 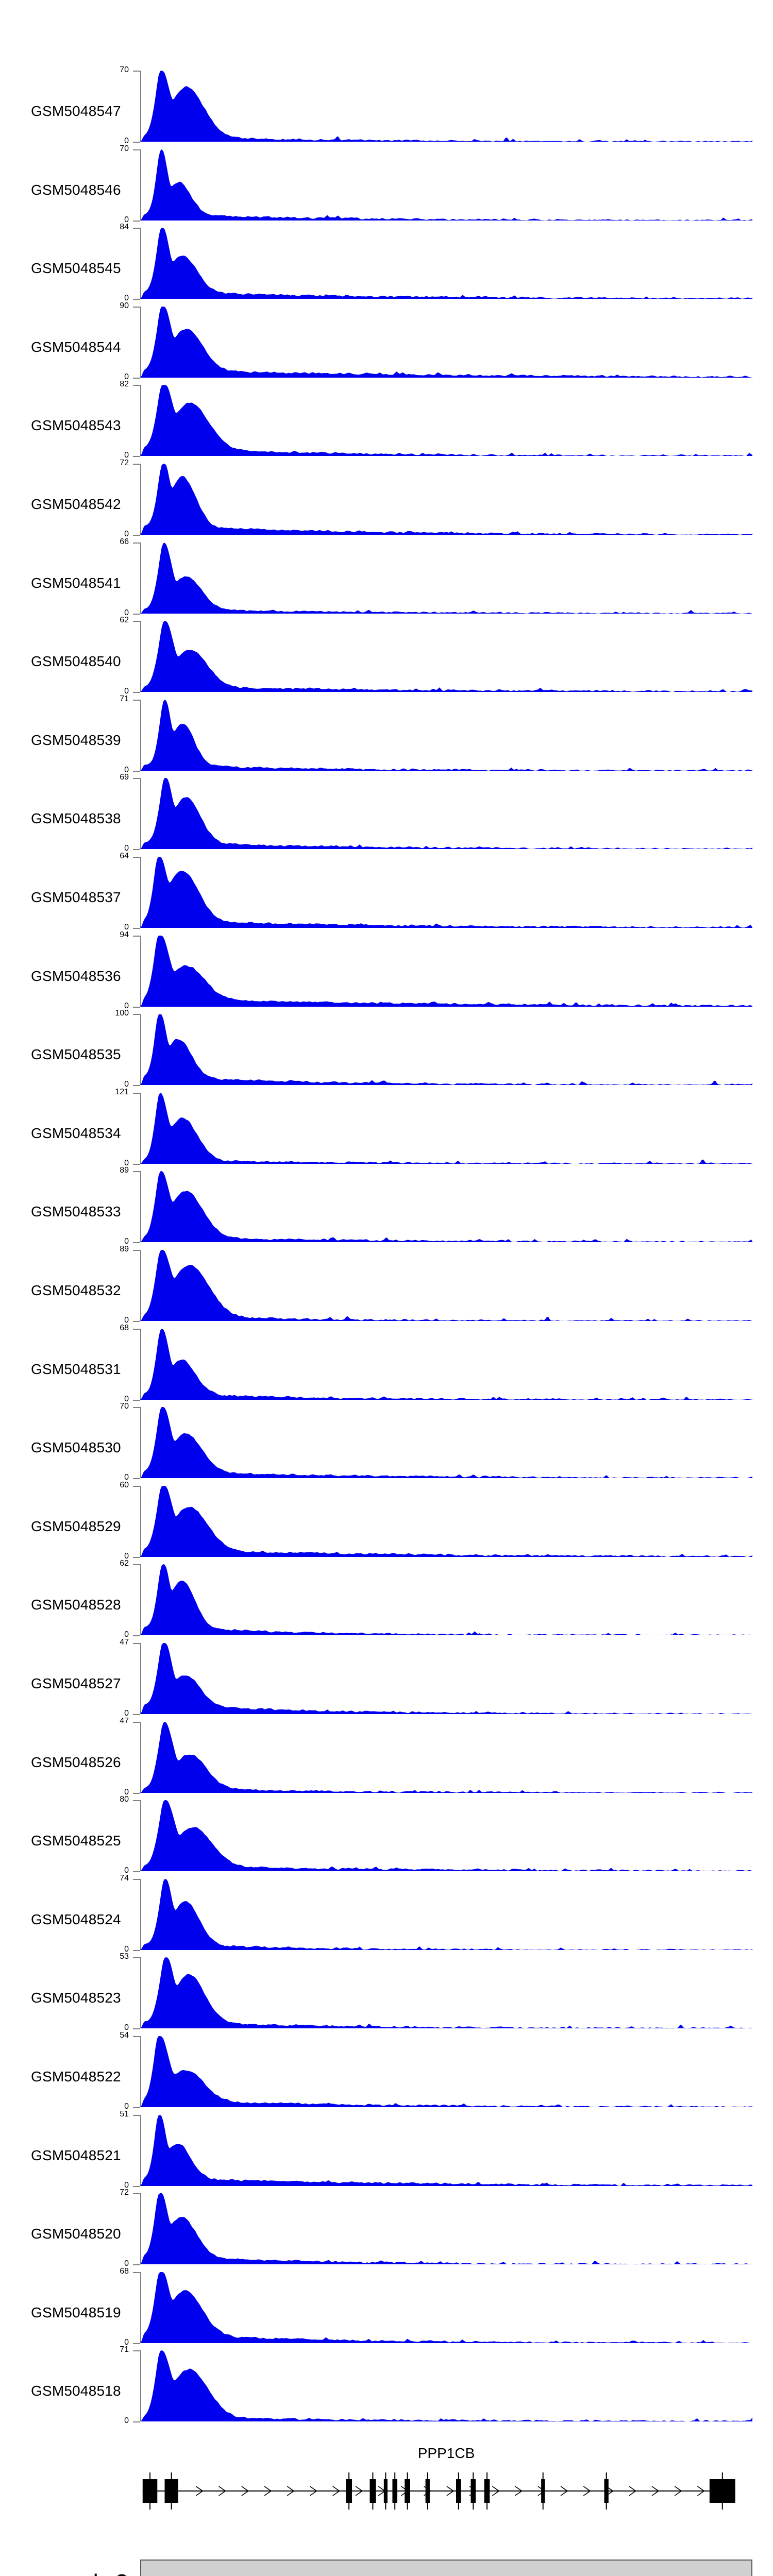 I want to click on track-sample-label: GSM5048533, so click(x=76, y=1212).